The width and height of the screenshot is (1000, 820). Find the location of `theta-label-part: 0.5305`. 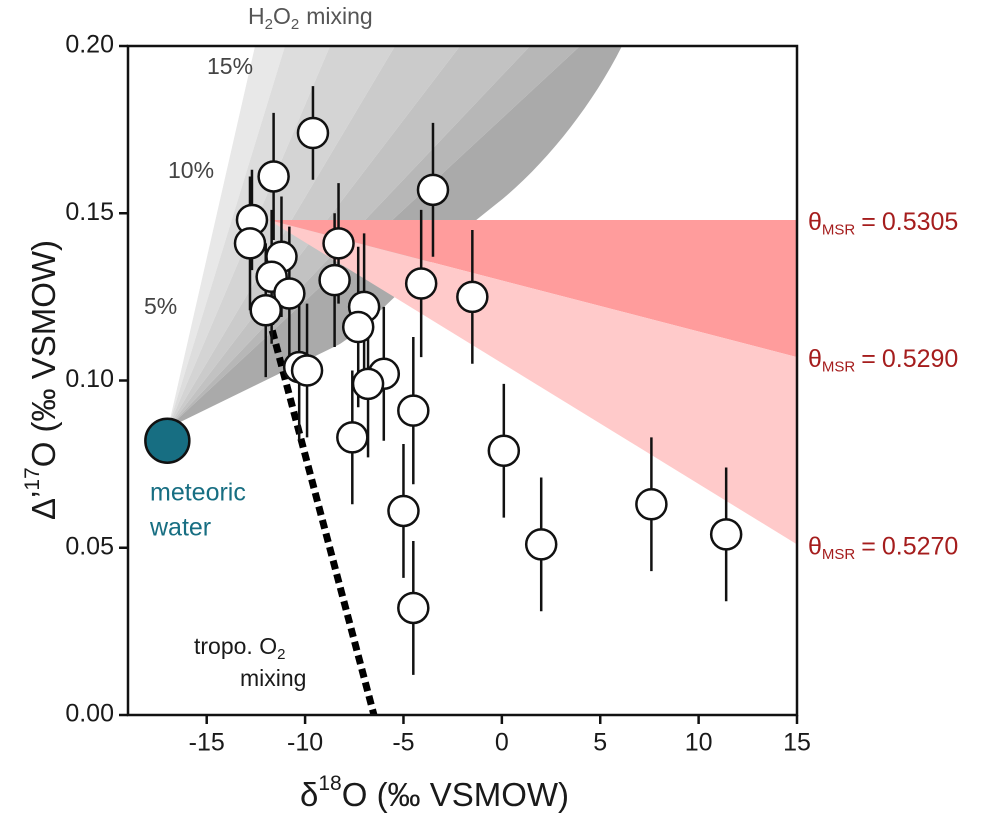

theta-label-part: 0.5305 is located at coordinates (920, 222).